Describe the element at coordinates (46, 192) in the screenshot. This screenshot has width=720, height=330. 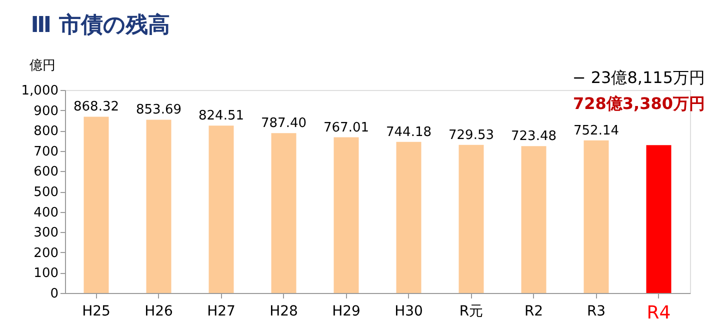
I see `y-tick-label: 500` at that location.